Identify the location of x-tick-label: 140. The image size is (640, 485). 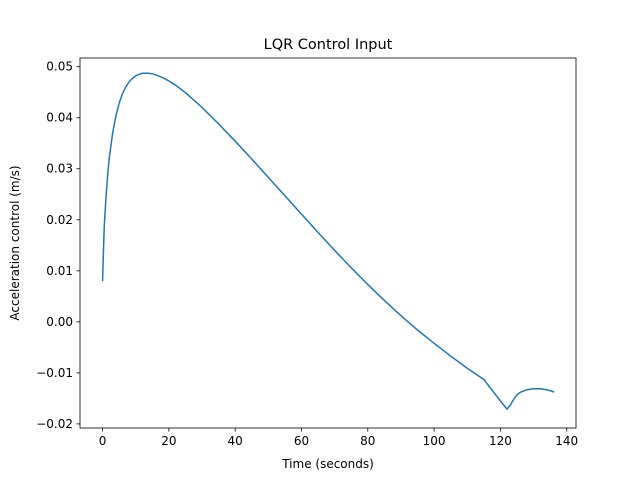
(566, 441).